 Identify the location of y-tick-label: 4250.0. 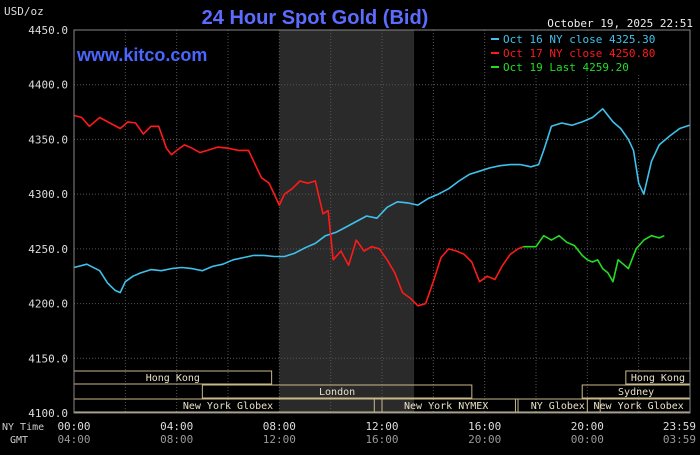
(48, 249).